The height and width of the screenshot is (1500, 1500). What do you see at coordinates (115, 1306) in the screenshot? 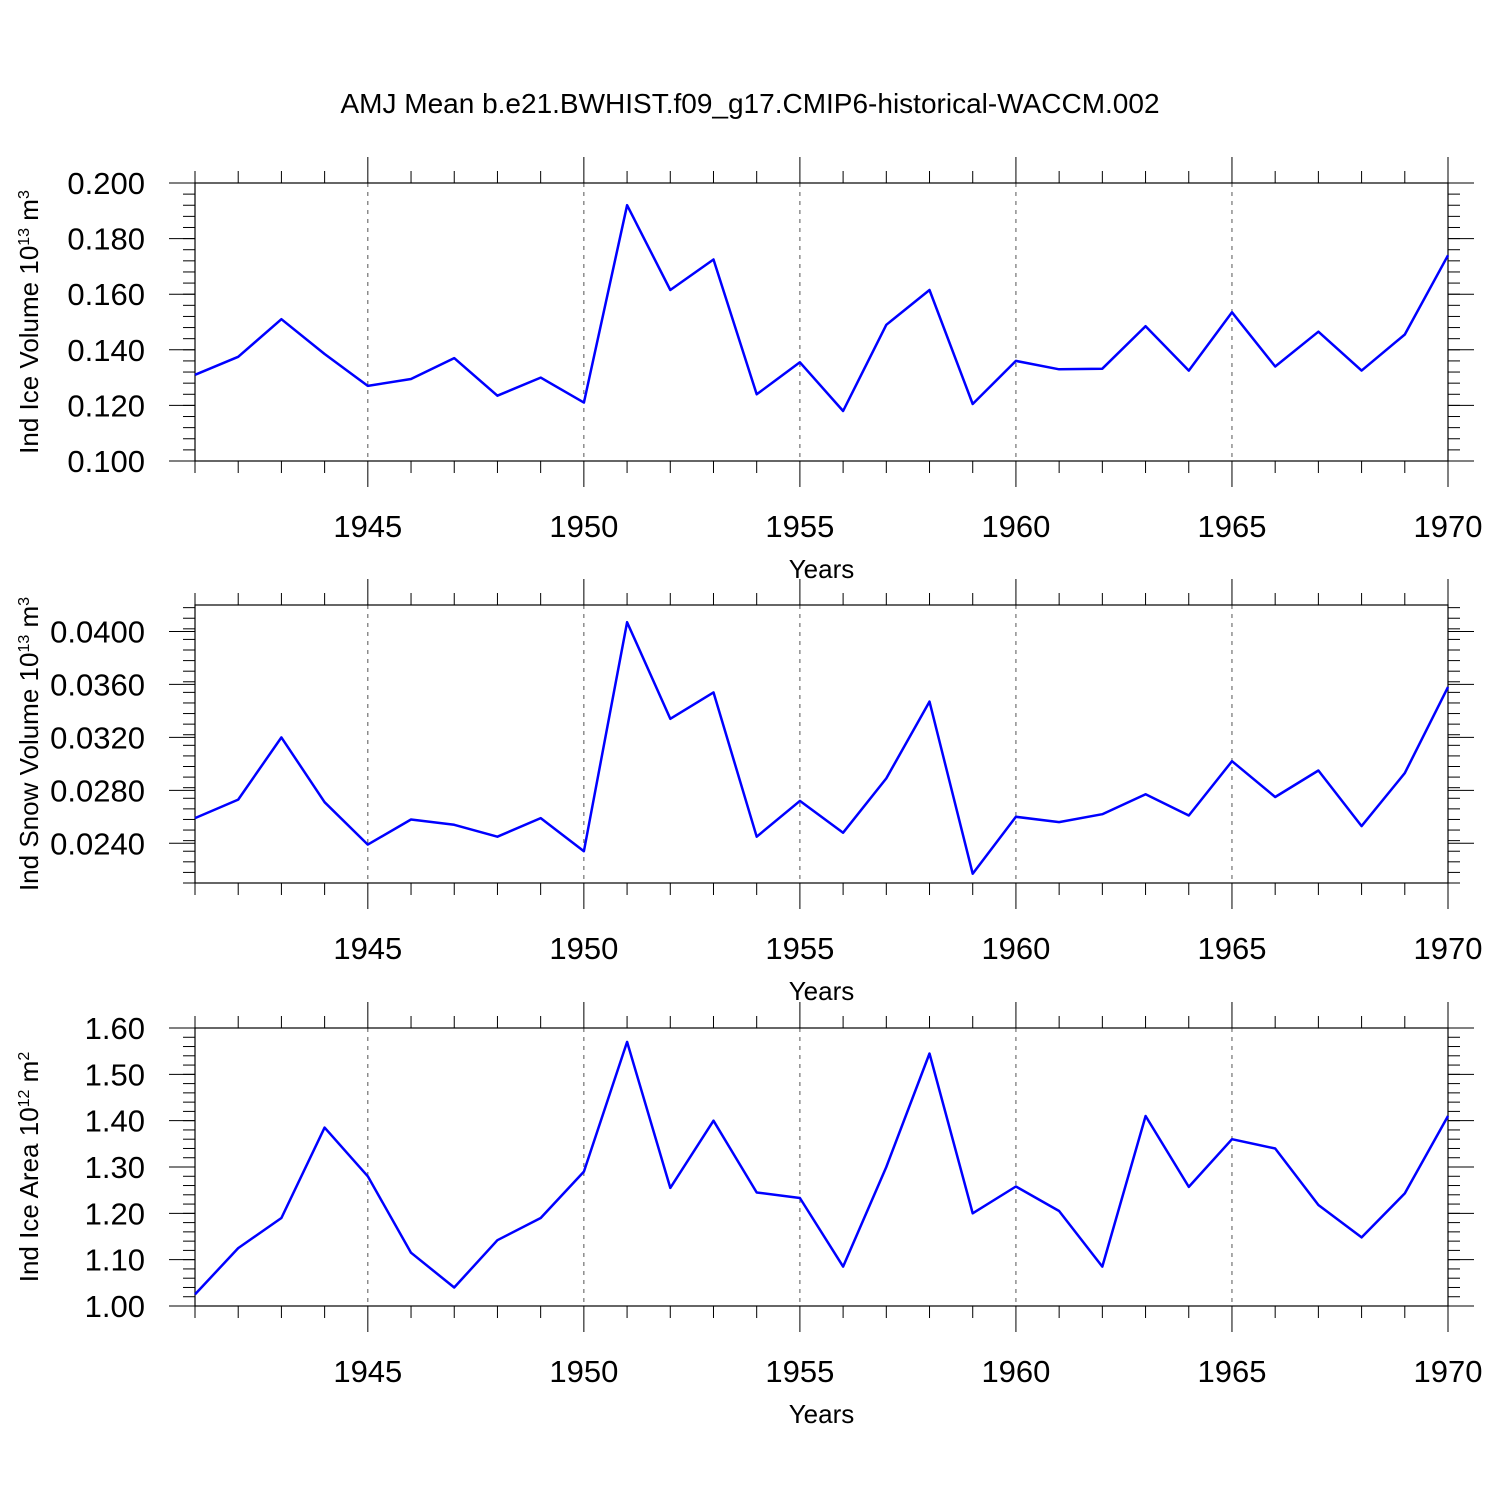
I see `y-tick-label: 1.00` at bounding box center [115, 1306].